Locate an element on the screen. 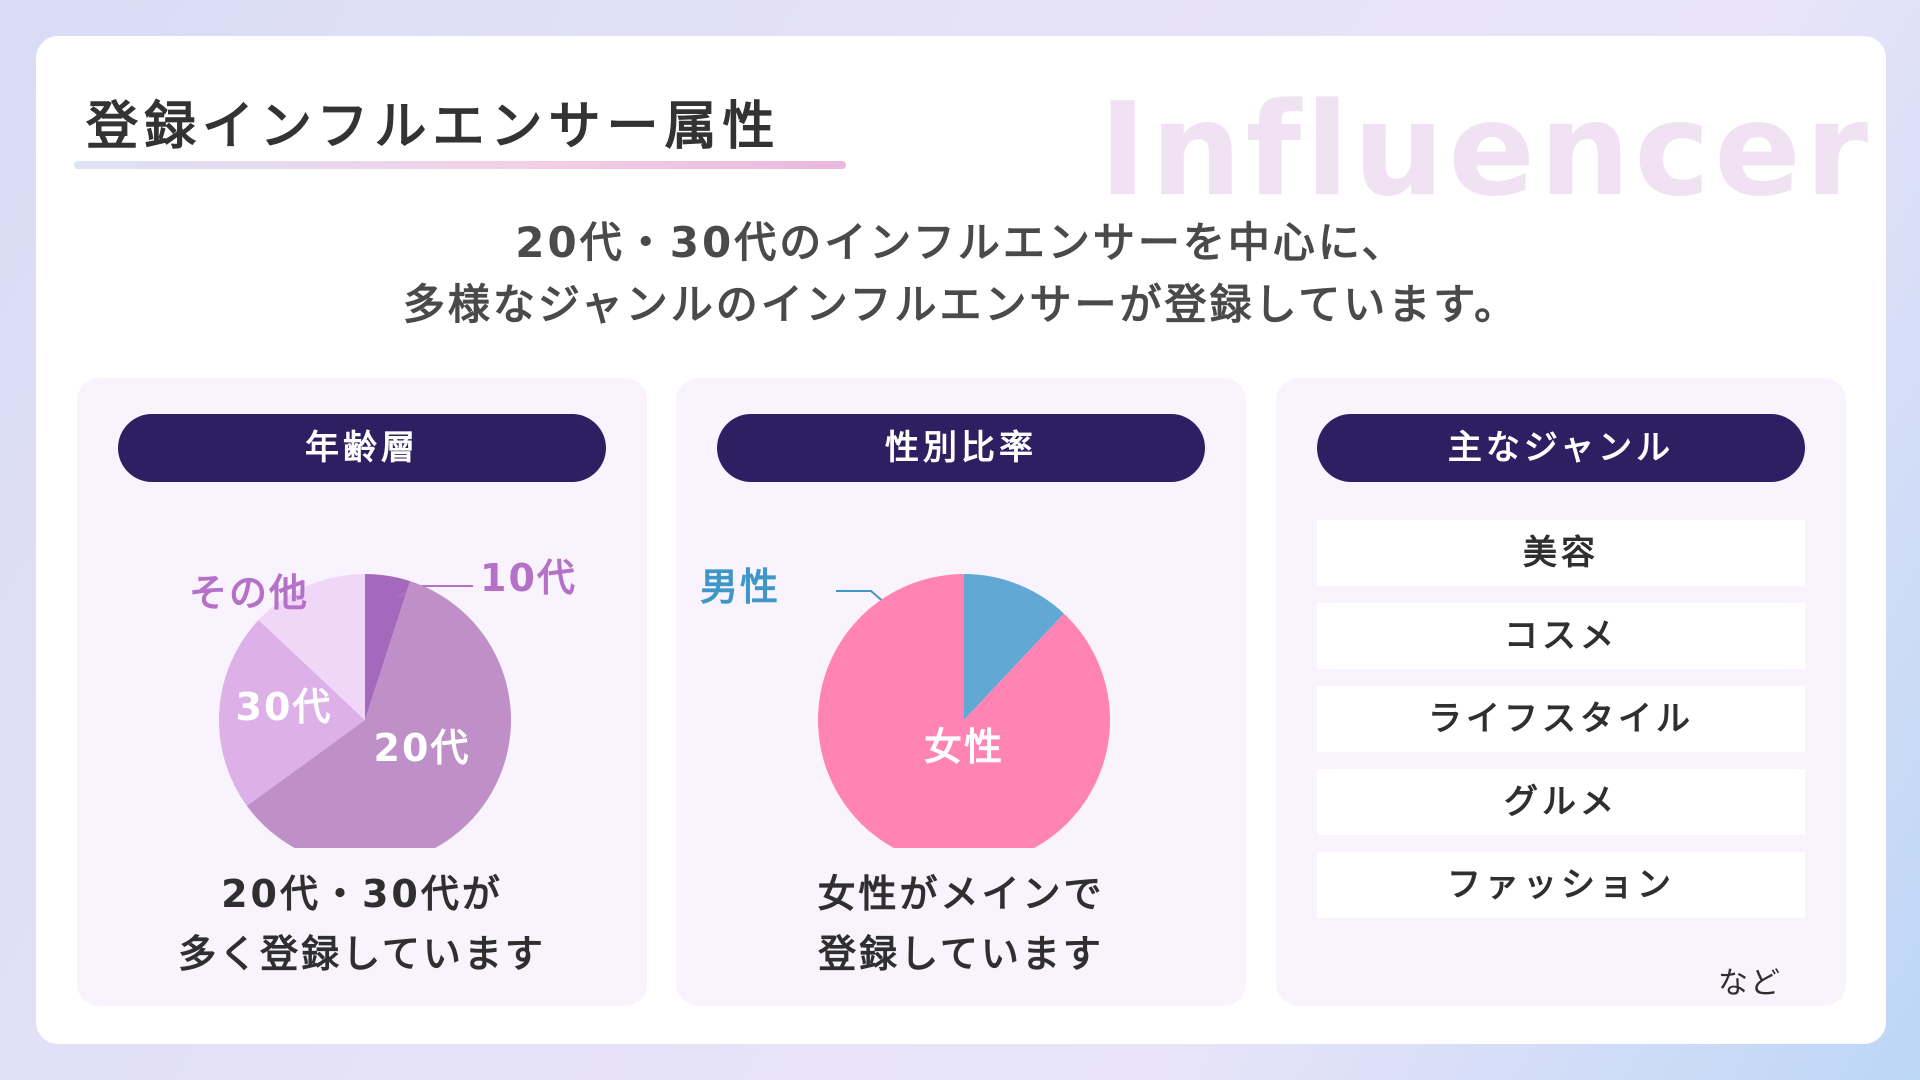 The image size is (1920, 1080). lead-line-2: 多様なジャンルのインフルエンサーが登録しています。 is located at coordinates (961, 304).